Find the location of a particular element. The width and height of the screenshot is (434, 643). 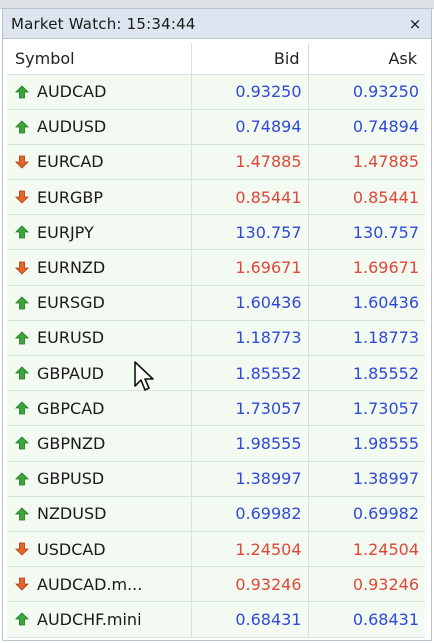

quote-row: GBPNZD 1.98555 1.98555 is located at coordinates (216, 443).